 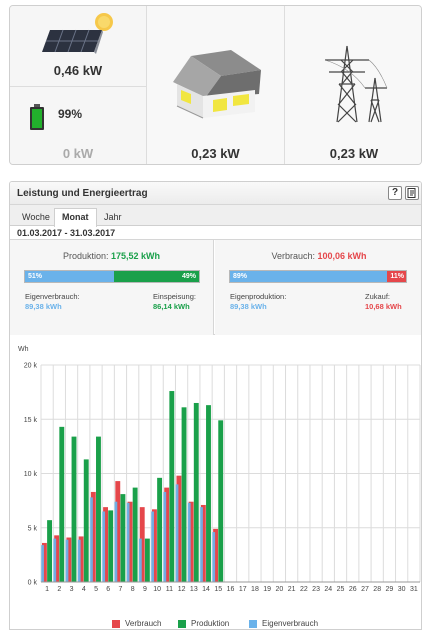 What do you see at coordinates (354, 153) in the screenshot?
I see `grid-power-value: 0,23 kW` at bounding box center [354, 153].